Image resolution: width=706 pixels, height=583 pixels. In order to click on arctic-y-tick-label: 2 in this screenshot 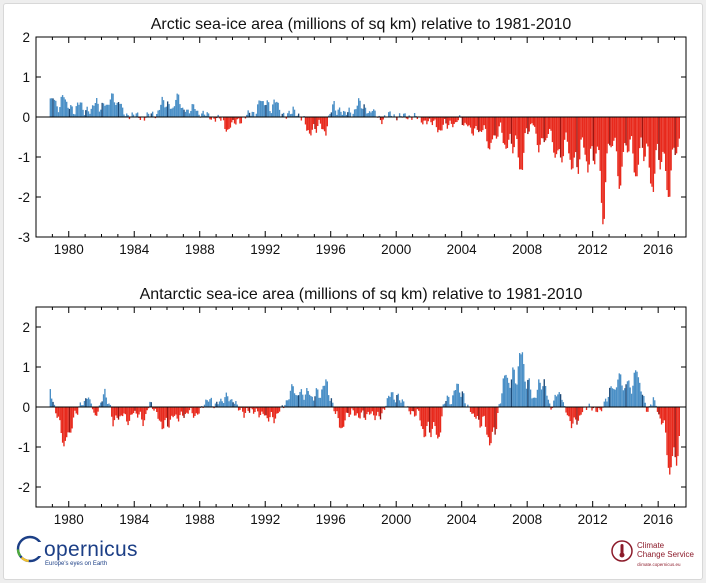, I will do `click(26, 37)`.